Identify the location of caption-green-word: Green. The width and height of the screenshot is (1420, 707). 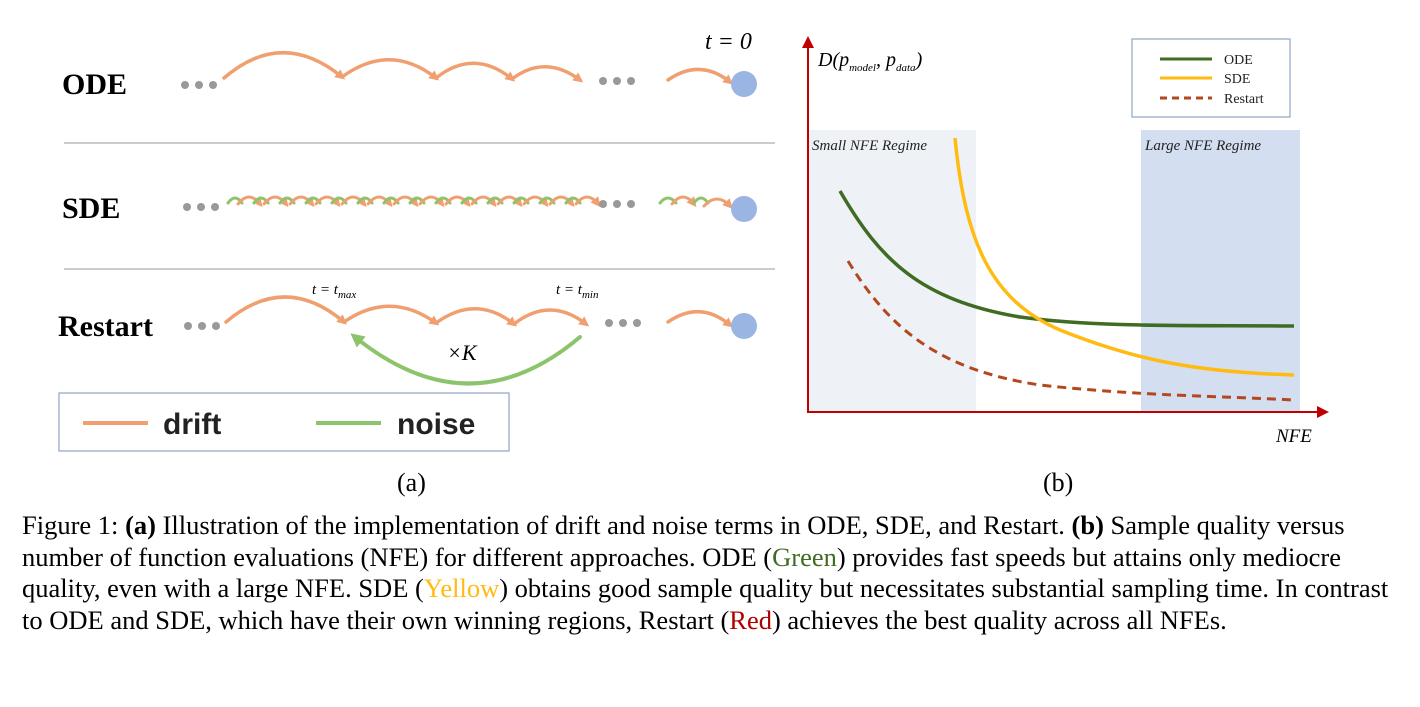
(804, 556).